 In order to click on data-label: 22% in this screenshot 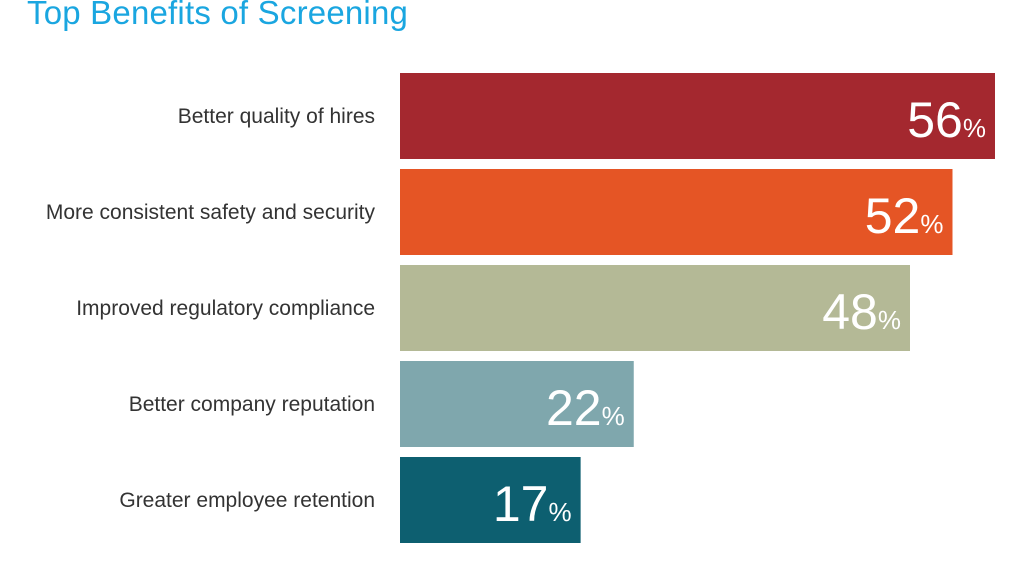, I will do `click(585, 408)`.